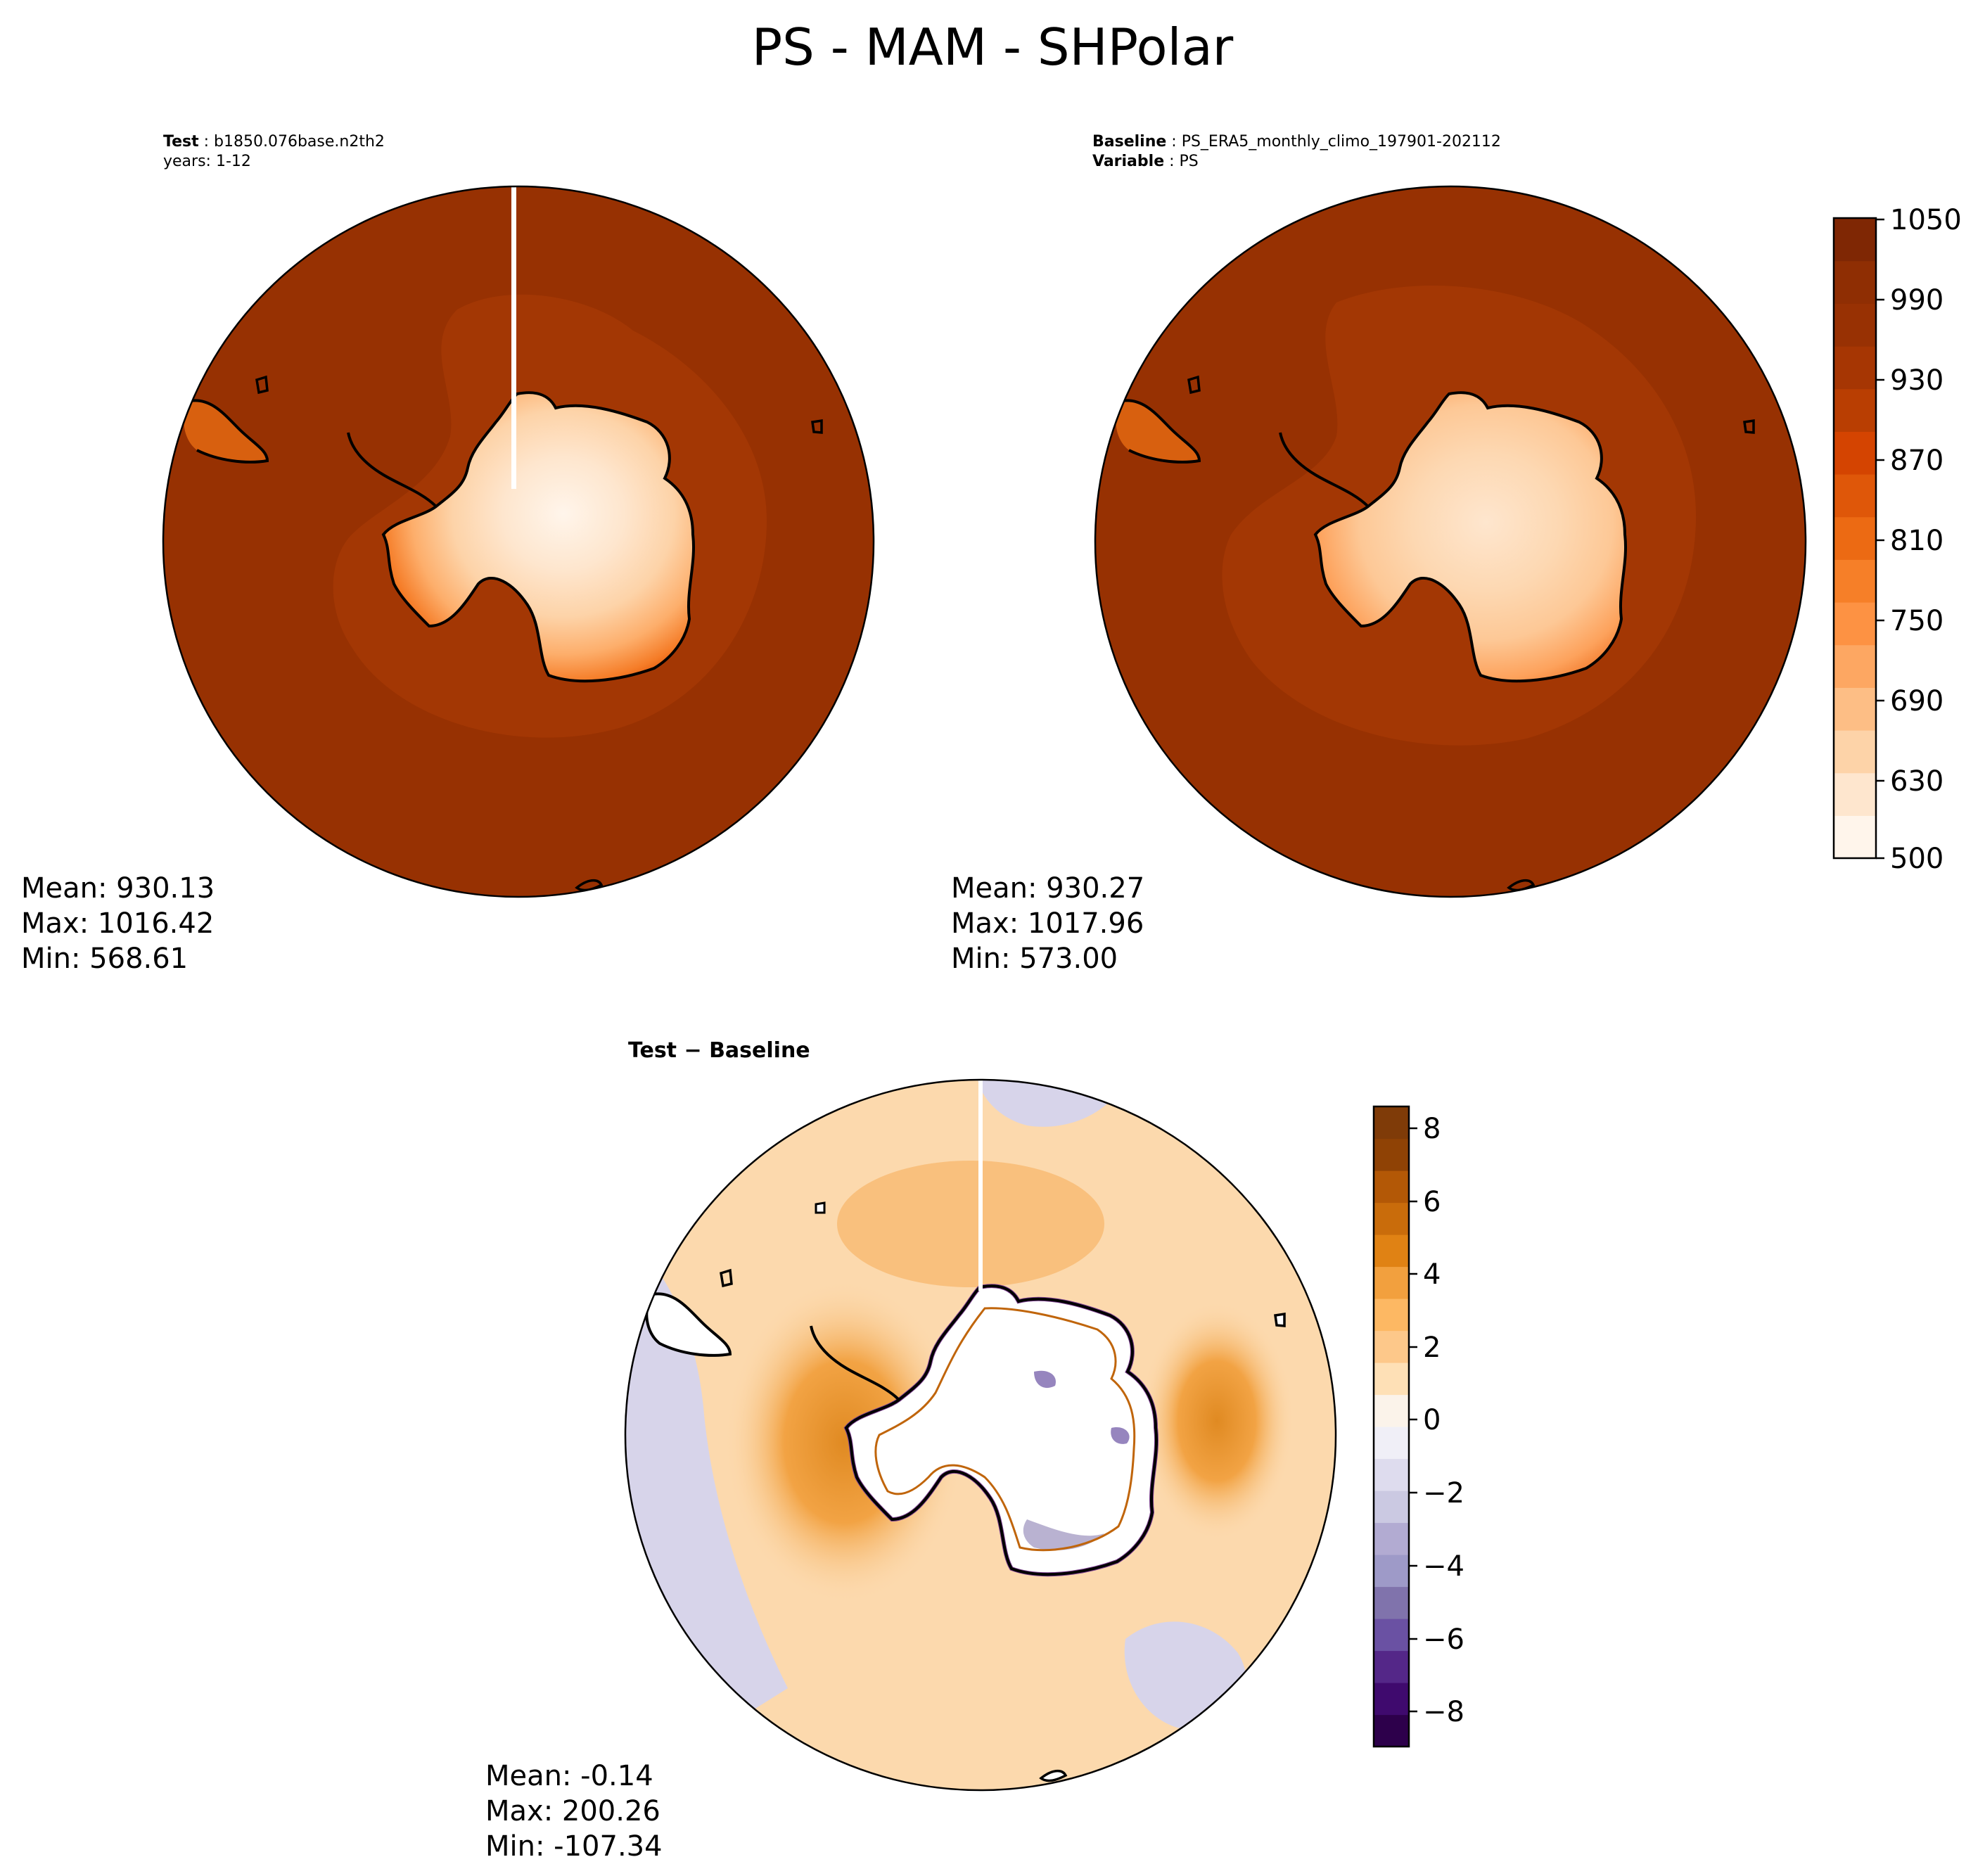  I want to click on baseline-coastline, so click(1453, 537).